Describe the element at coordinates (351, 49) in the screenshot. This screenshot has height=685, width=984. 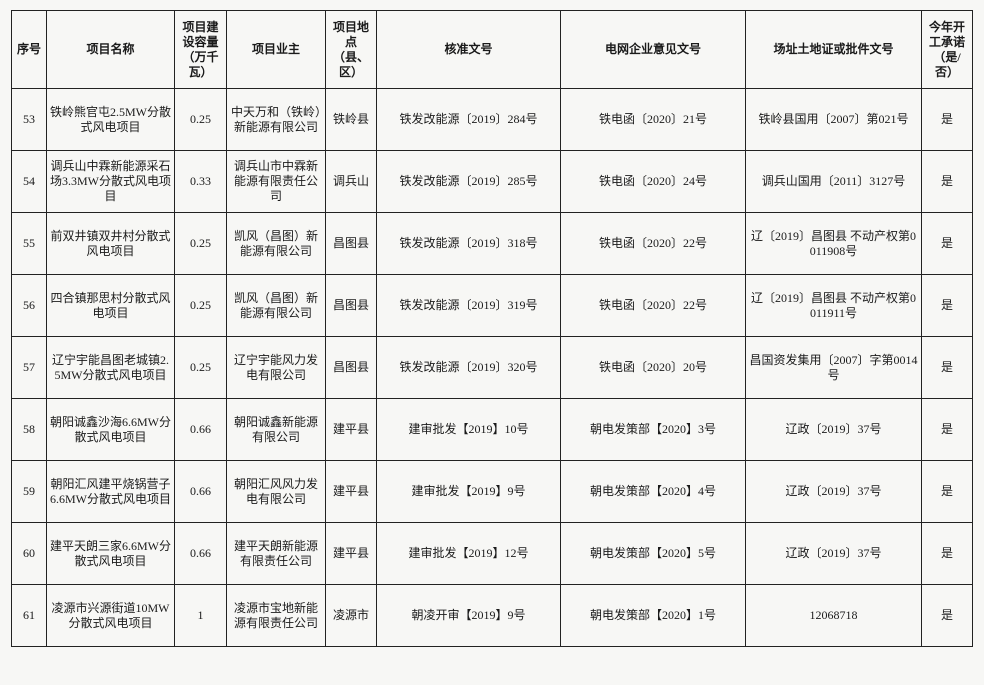
I see `header-cell: 项目地点（县、区）` at that location.